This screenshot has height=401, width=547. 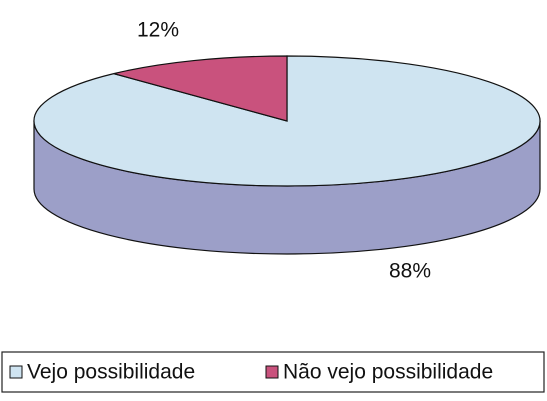 I want to click on legend: Vejo possibilidade Não vejo possibilidade, so click(x=251, y=372).